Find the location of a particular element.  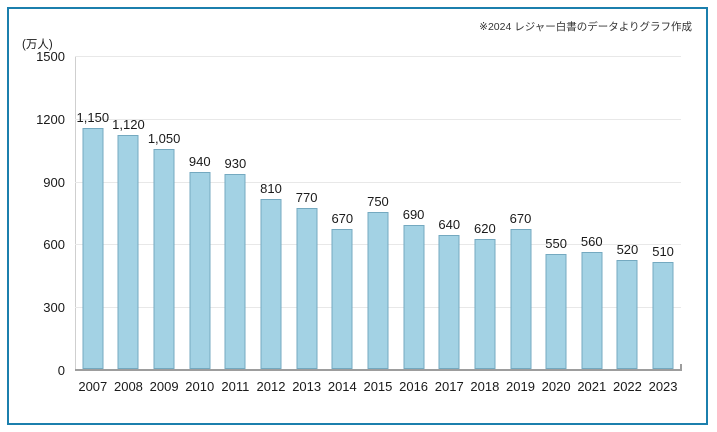

bar-slot-2020: 550 2020 is located at coordinates (556, 225).